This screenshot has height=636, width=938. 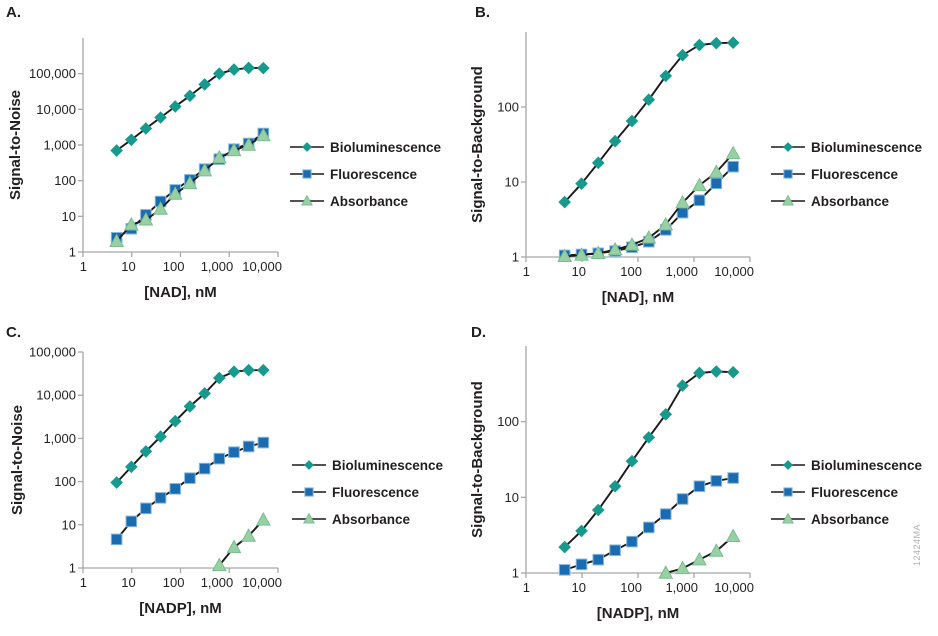 I want to click on x-axis-title: [NAD], nM, so click(x=180, y=292).